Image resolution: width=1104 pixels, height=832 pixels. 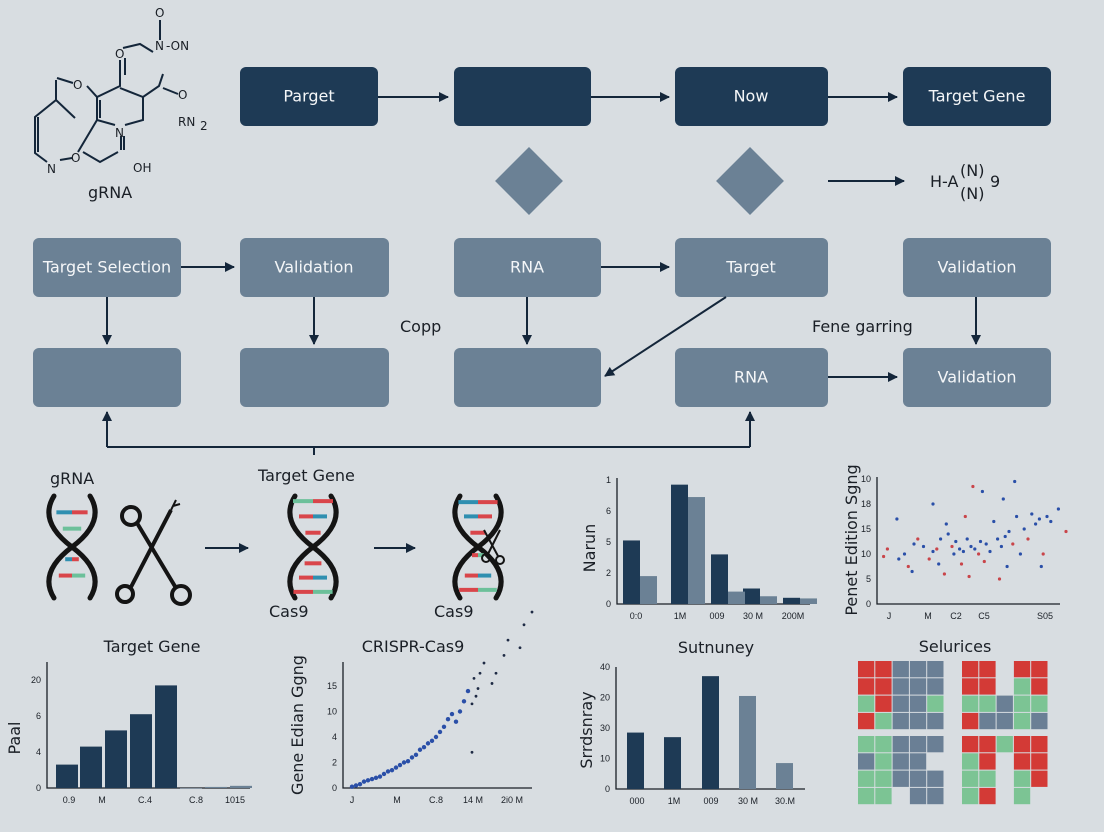 What do you see at coordinates (522, 96) in the screenshot?
I see `node-blank-top` at bounding box center [522, 96].